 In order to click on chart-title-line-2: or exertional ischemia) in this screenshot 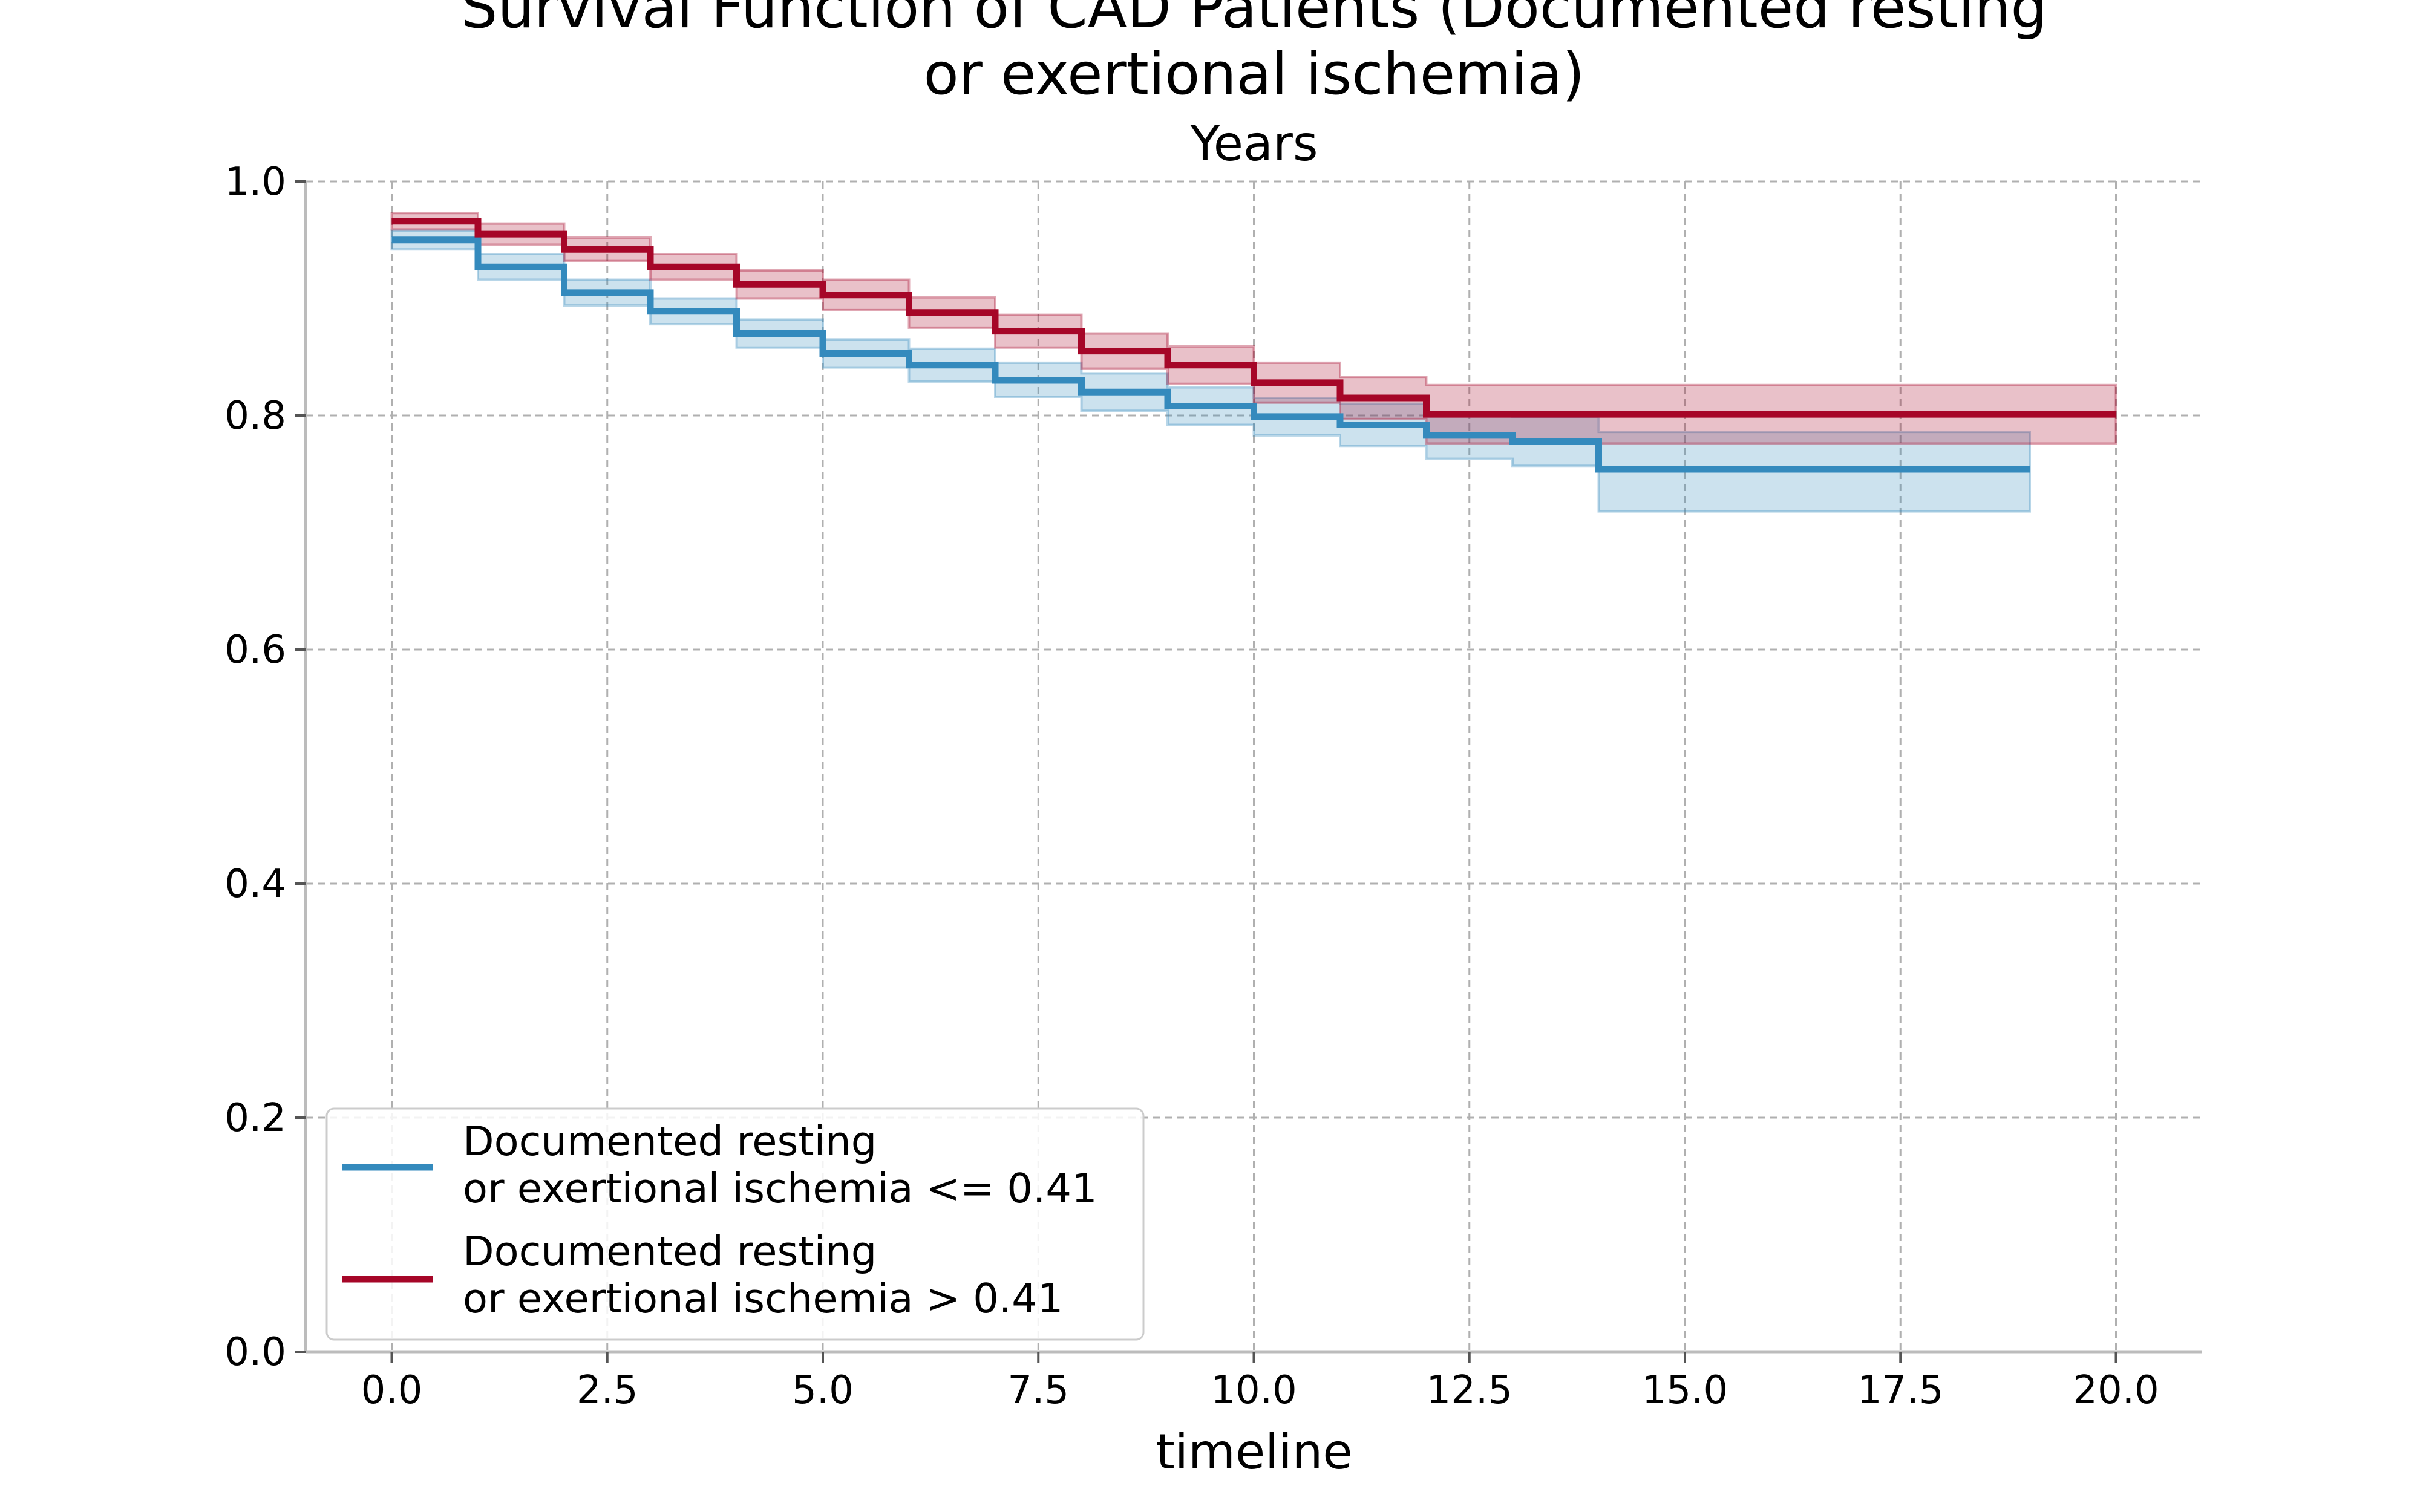, I will do `click(1254, 74)`.